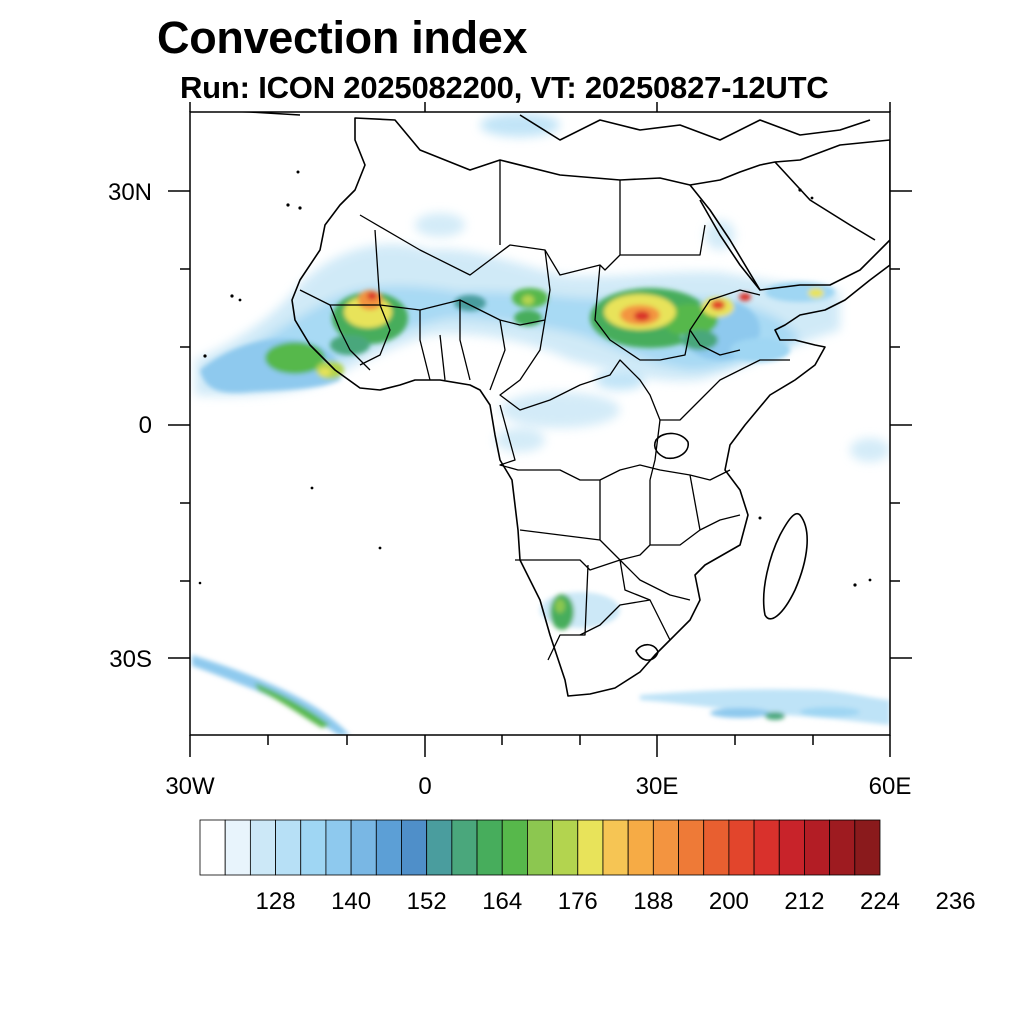  I want to click on colorbar-label: 188, so click(653, 901).